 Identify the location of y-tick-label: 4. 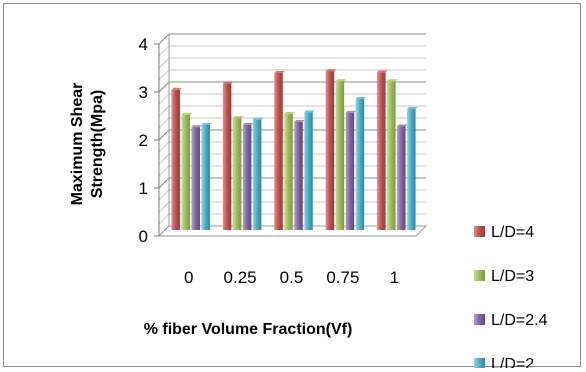
(143, 44).